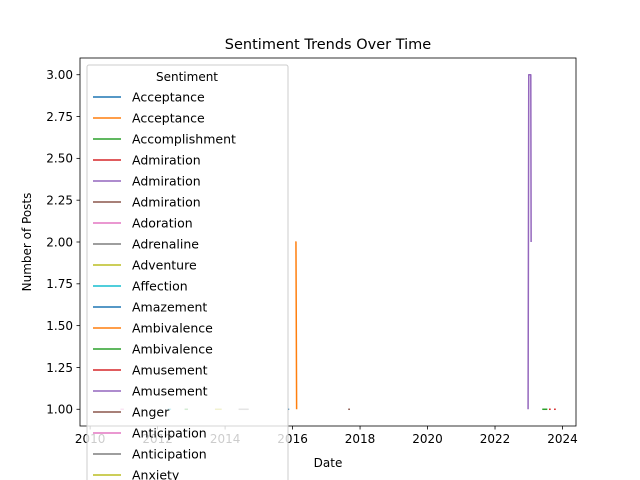  What do you see at coordinates (187, 77) in the screenshot?
I see `legend-title: Sentiment` at bounding box center [187, 77].